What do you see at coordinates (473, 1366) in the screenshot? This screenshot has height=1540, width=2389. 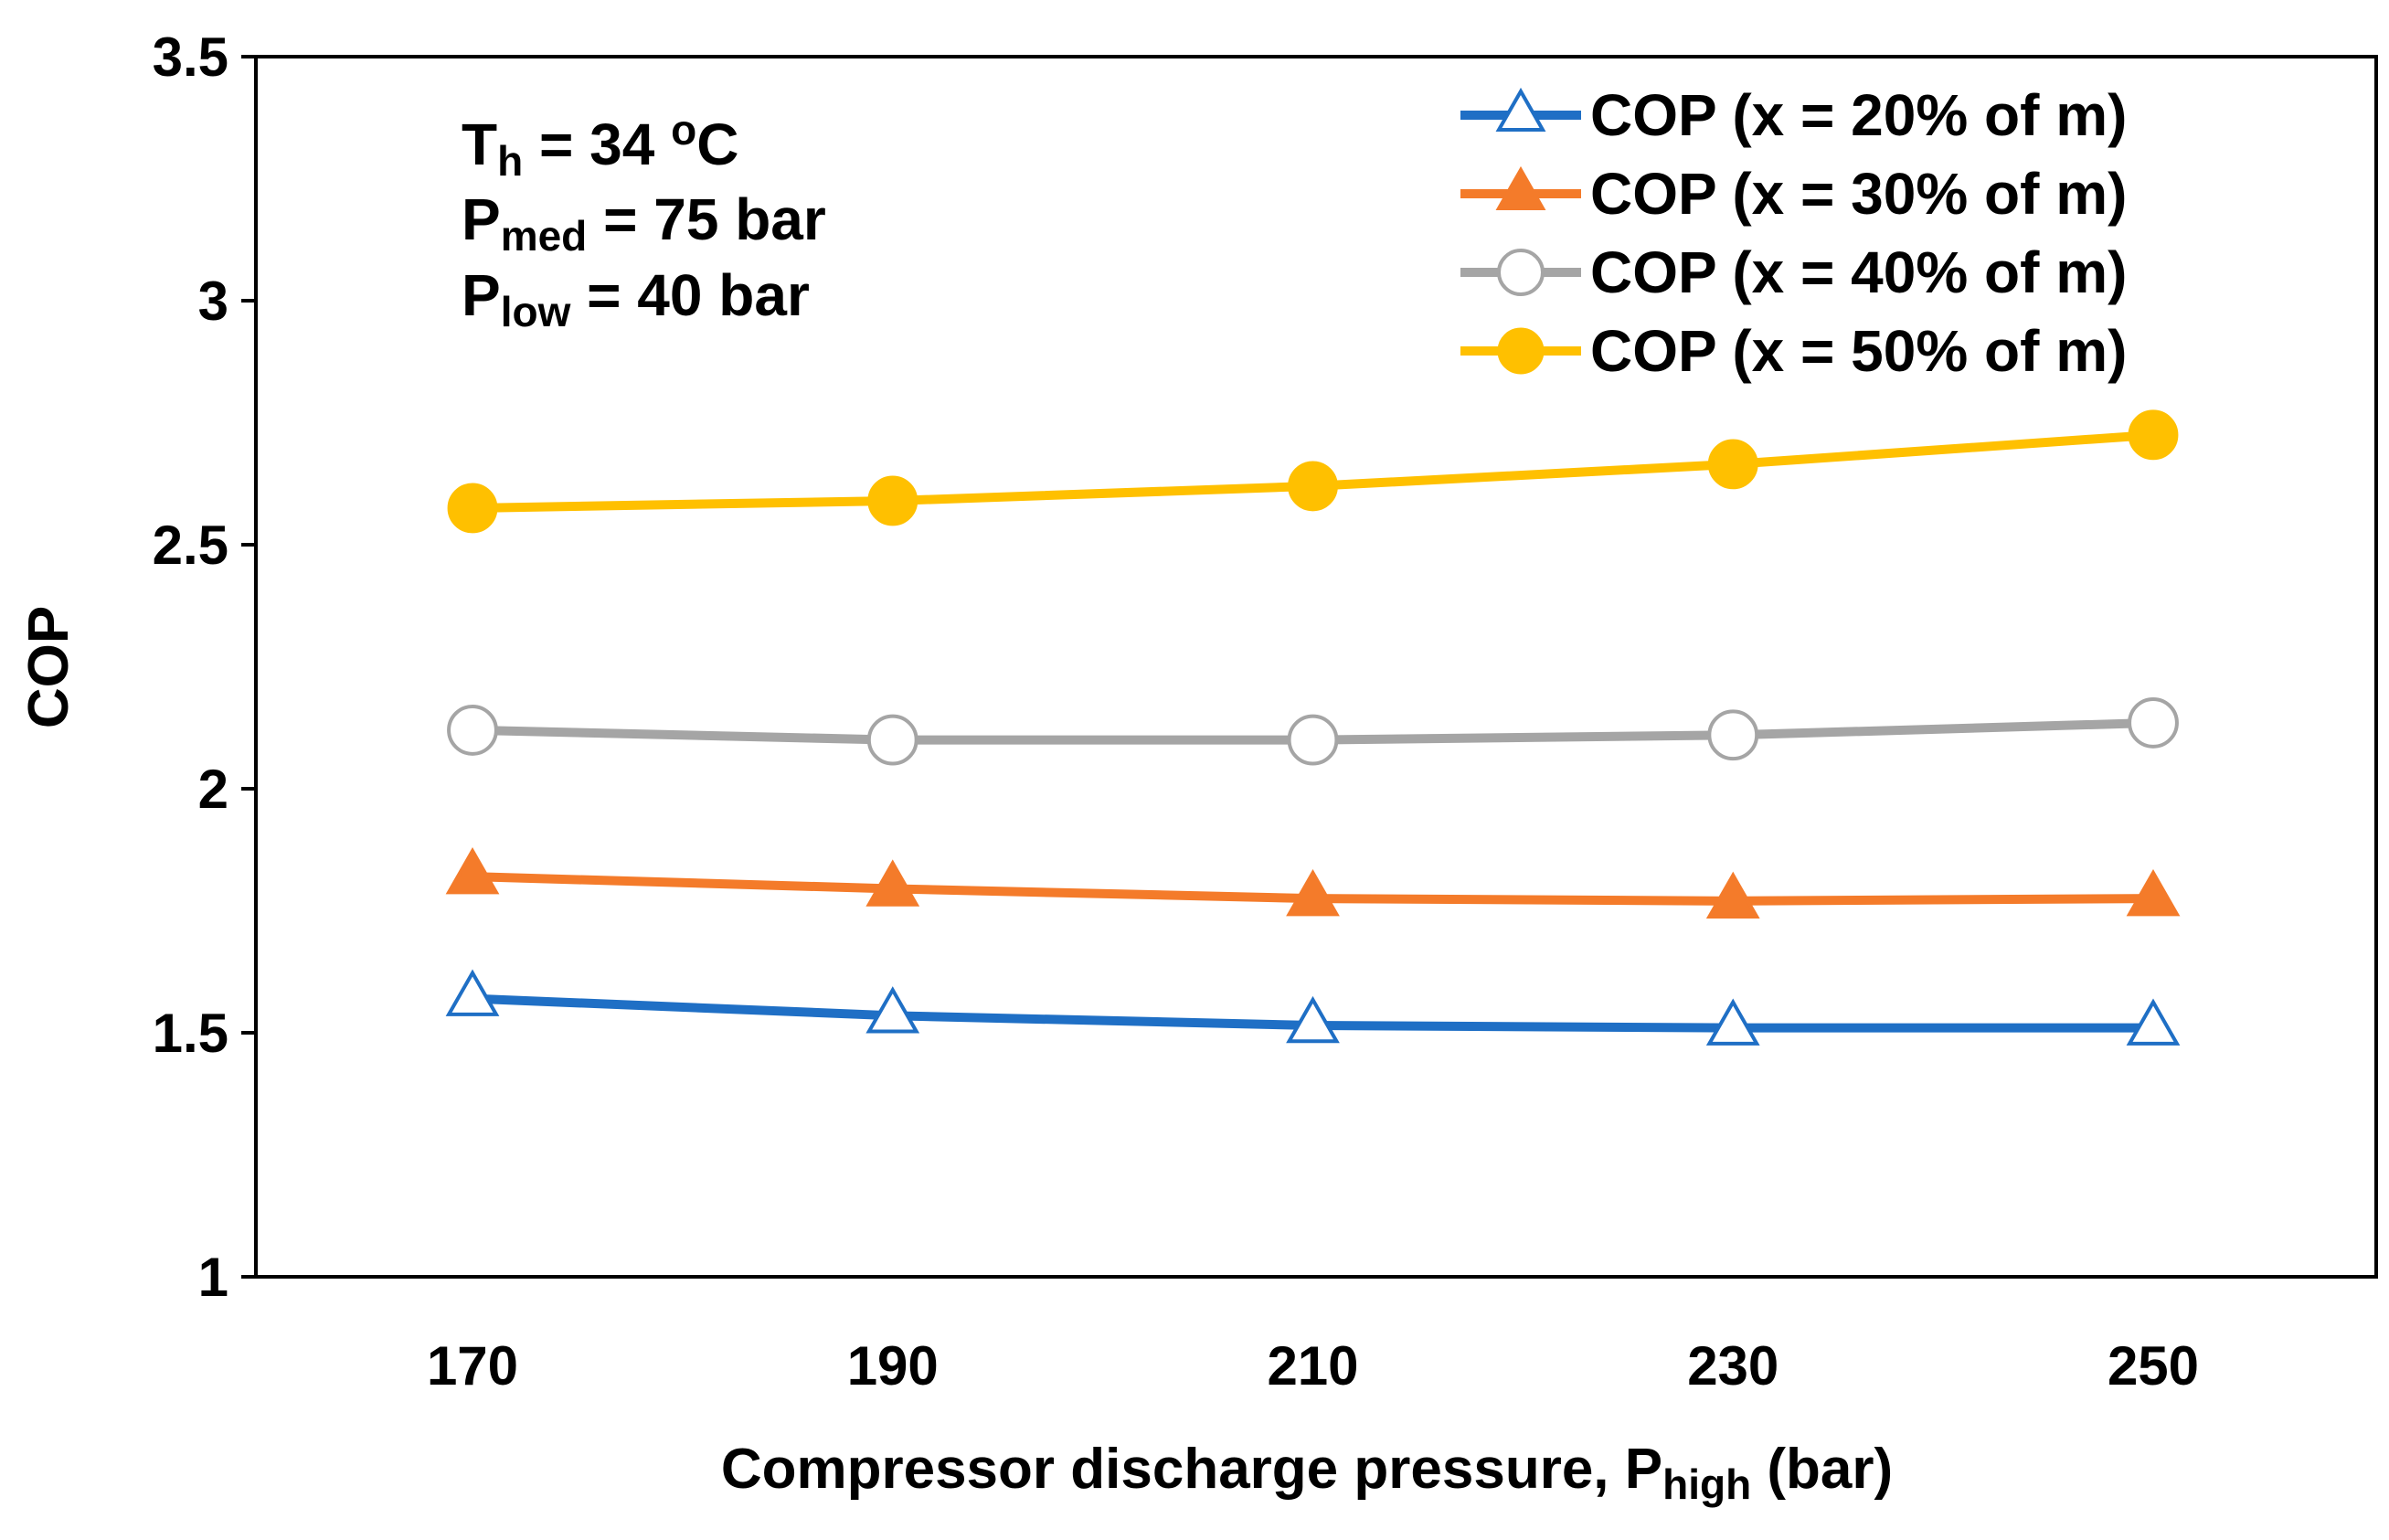 I see `x-tick-label: 170` at bounding box center [473, 1366].